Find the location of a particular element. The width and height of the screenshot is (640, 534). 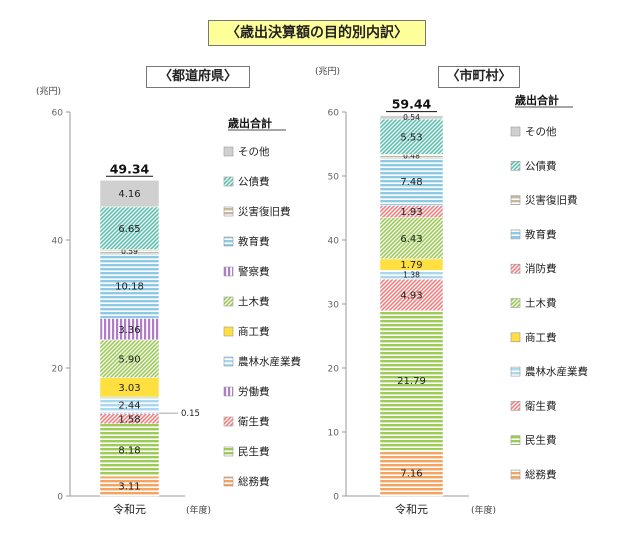

prefecture-legend-swatch-労働費 is located at coordinates (228, 391).